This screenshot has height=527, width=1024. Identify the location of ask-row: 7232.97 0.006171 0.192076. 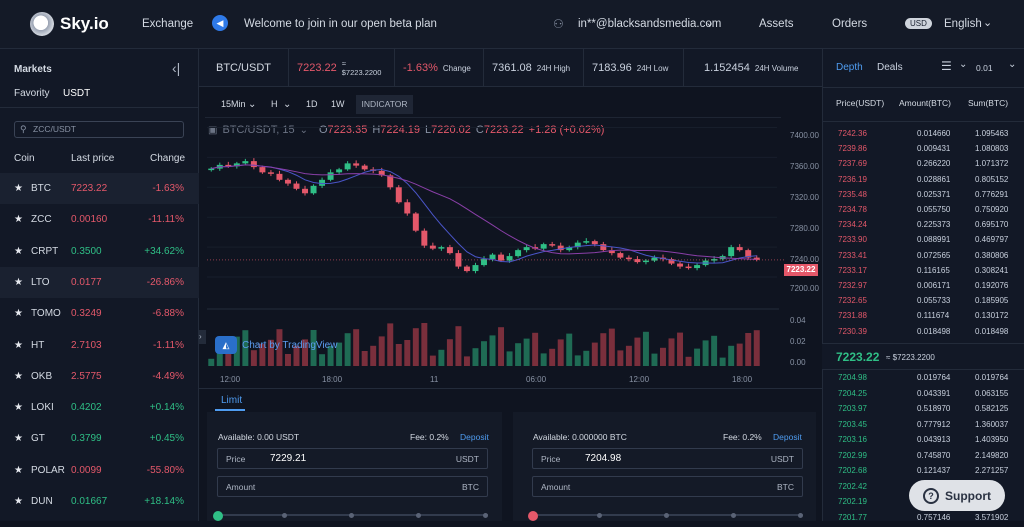
(923, 288).